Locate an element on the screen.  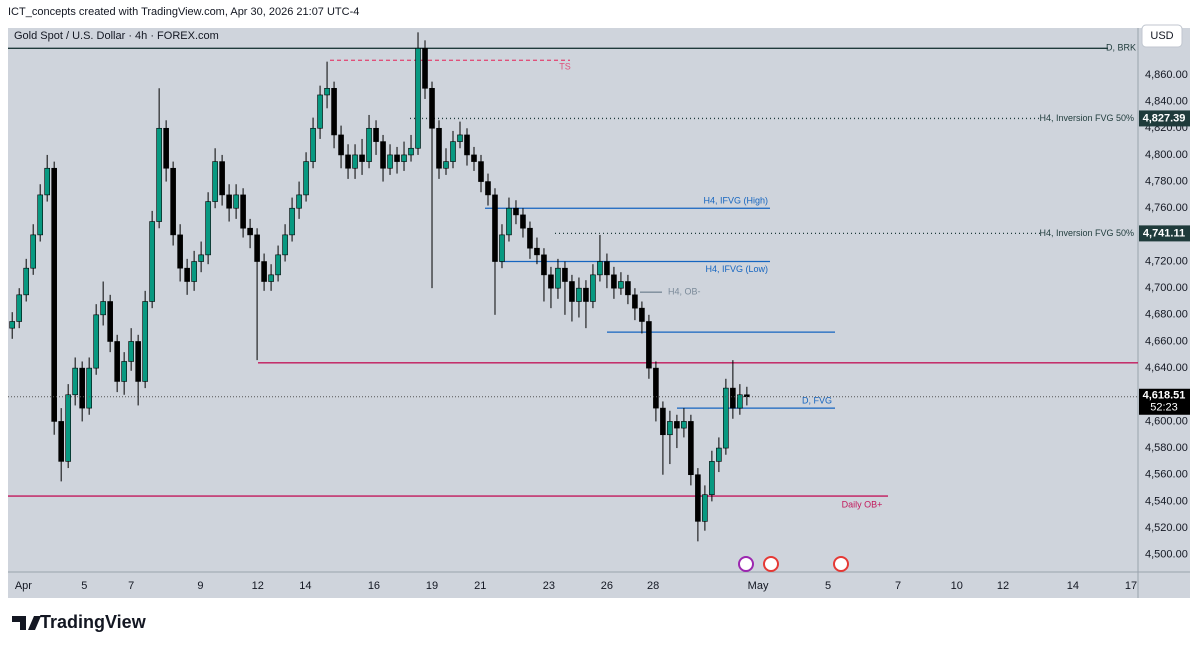
y-tick-label: 4,540.00 is located at coordinates (1166, 501).